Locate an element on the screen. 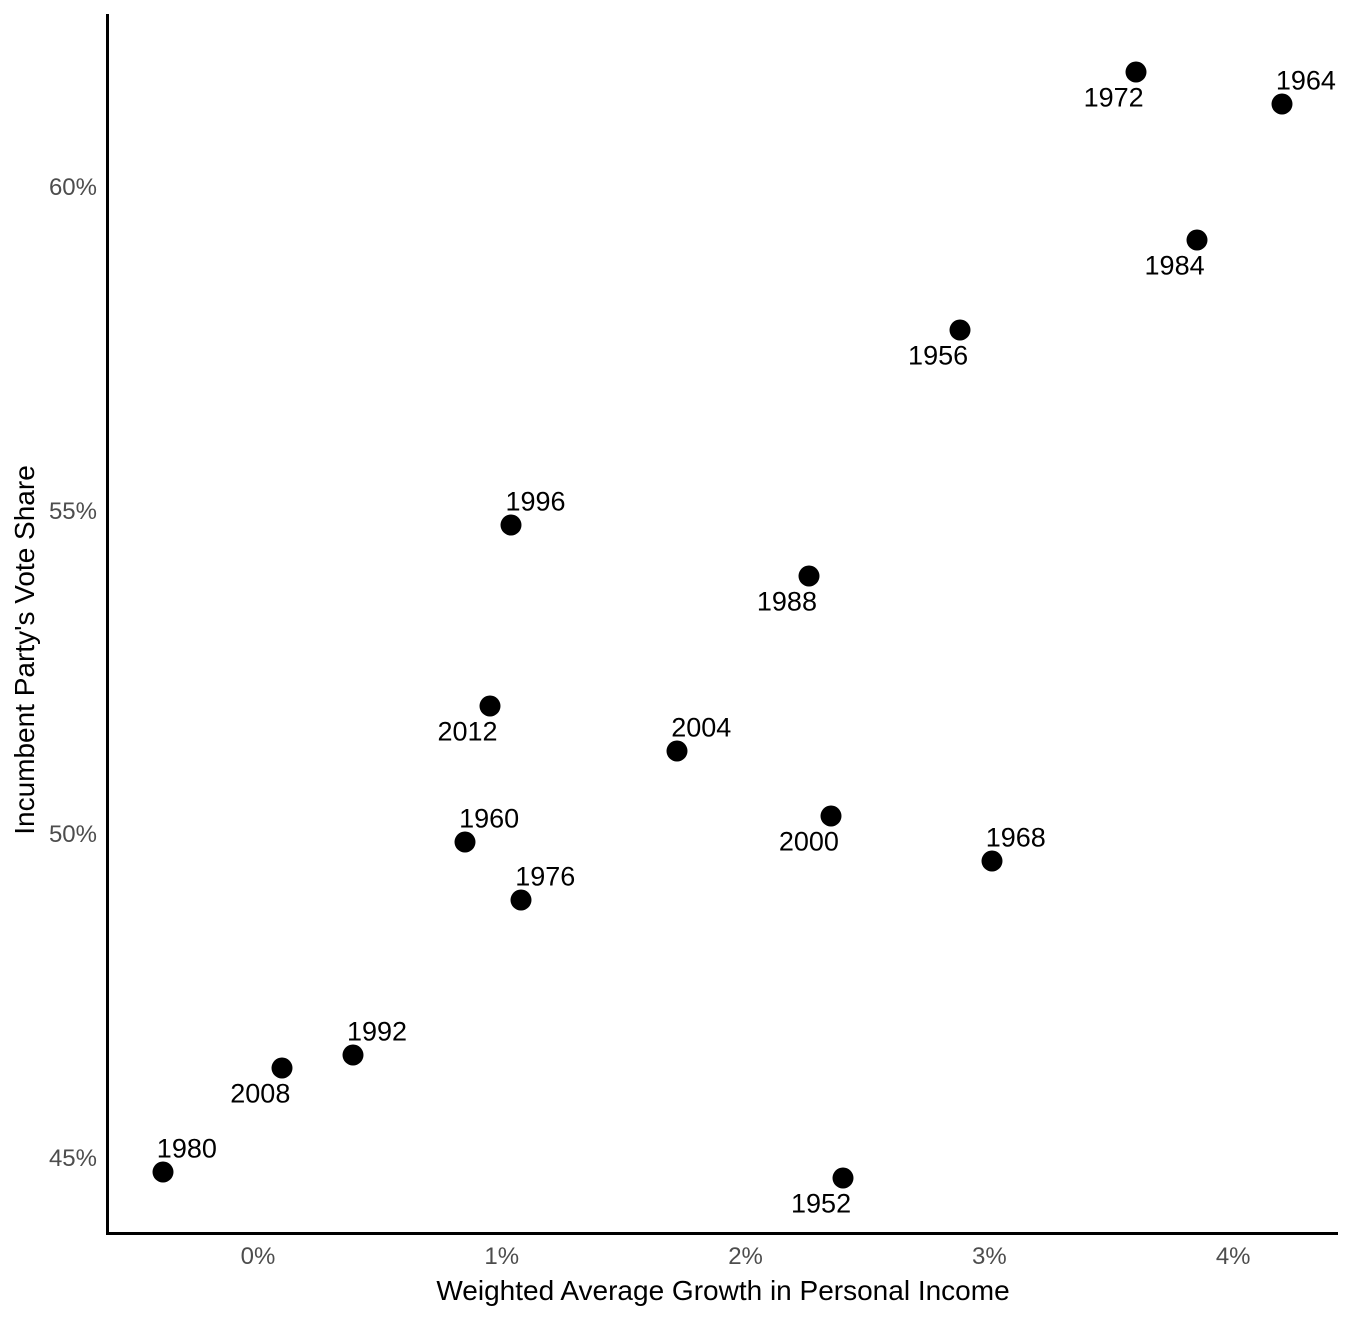  data-point-2012 is located at coordinates (490, 706).